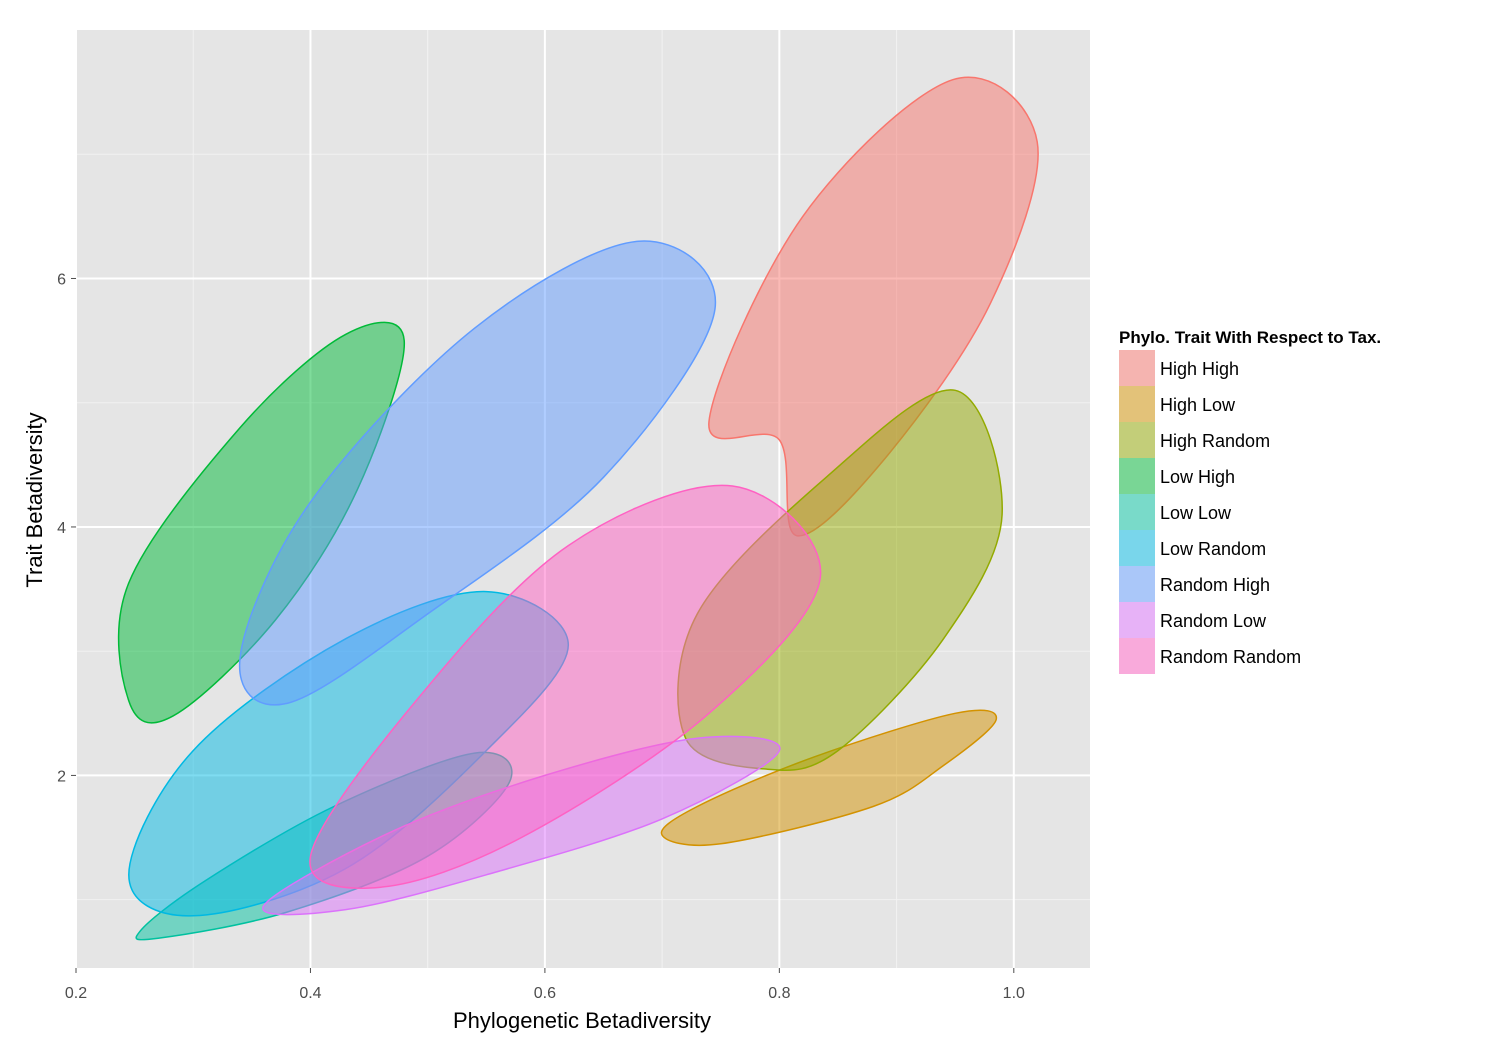 The width and height of the screenshot is (1500, 1050). Describe the element at coordinates (829, 778) in the screenshot. I see `ellipse-high-low` at that location.